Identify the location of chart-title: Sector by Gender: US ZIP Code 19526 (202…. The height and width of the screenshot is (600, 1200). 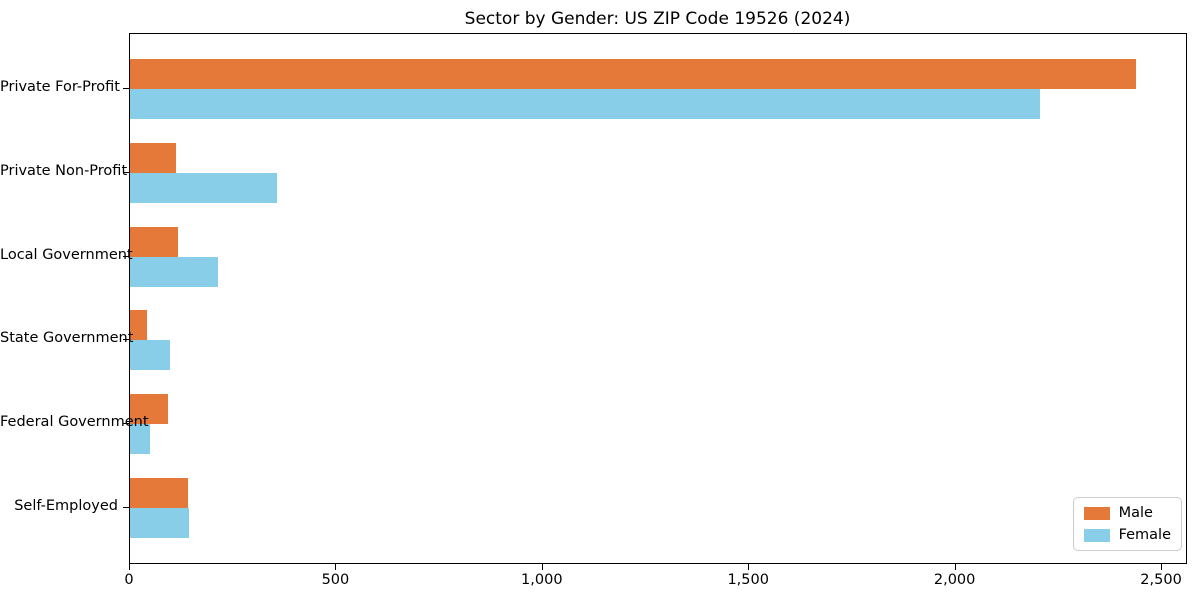
(657, 19).